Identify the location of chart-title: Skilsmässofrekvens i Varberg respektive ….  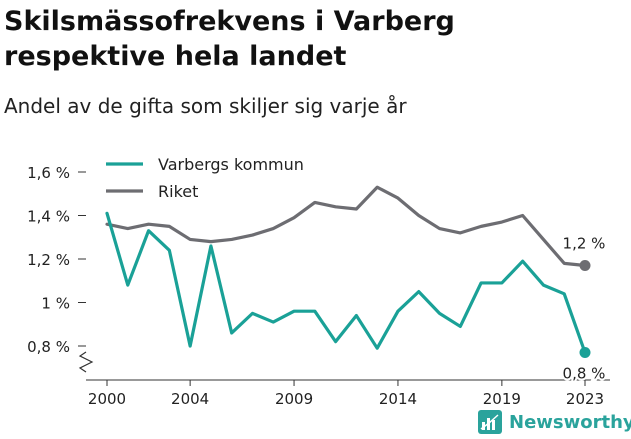
(229, 39).